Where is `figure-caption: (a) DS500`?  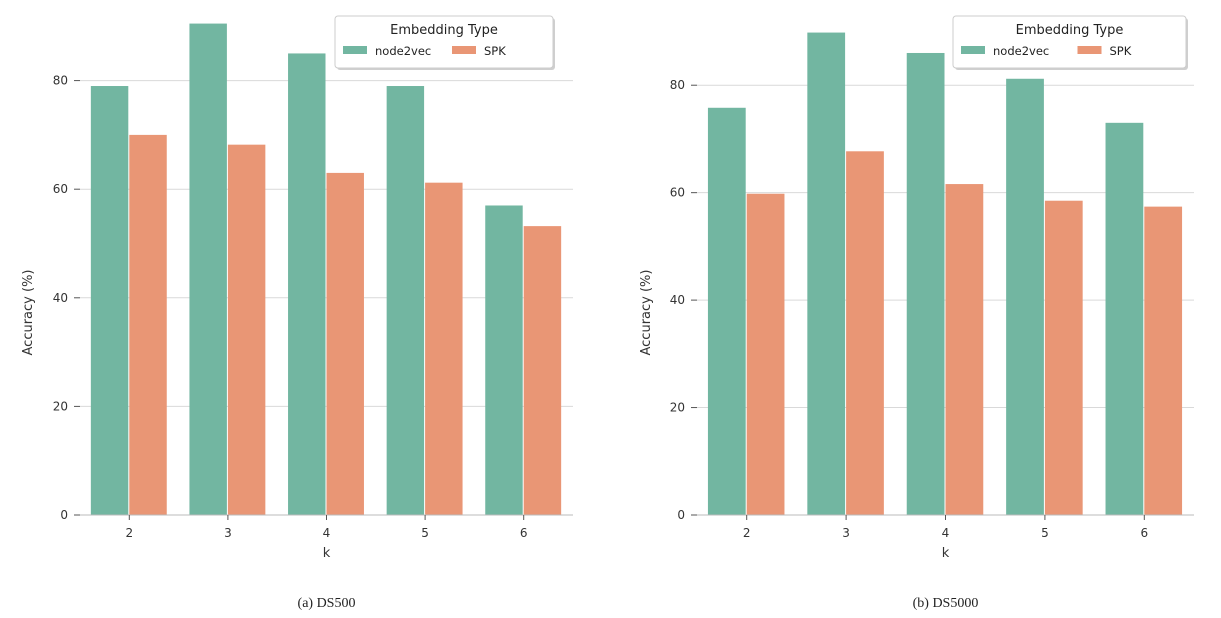
figure-caption: (a) DS500 is located at coordinates (327, 603).